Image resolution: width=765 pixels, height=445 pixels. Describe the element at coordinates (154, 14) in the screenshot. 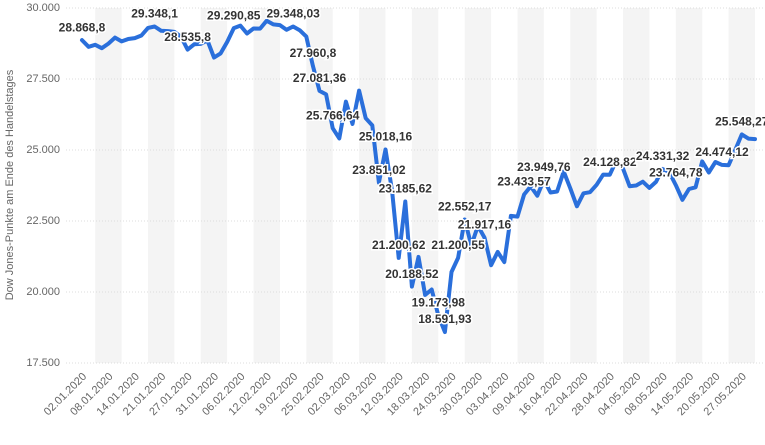

I see `value-label: 29.348,1` at that location.